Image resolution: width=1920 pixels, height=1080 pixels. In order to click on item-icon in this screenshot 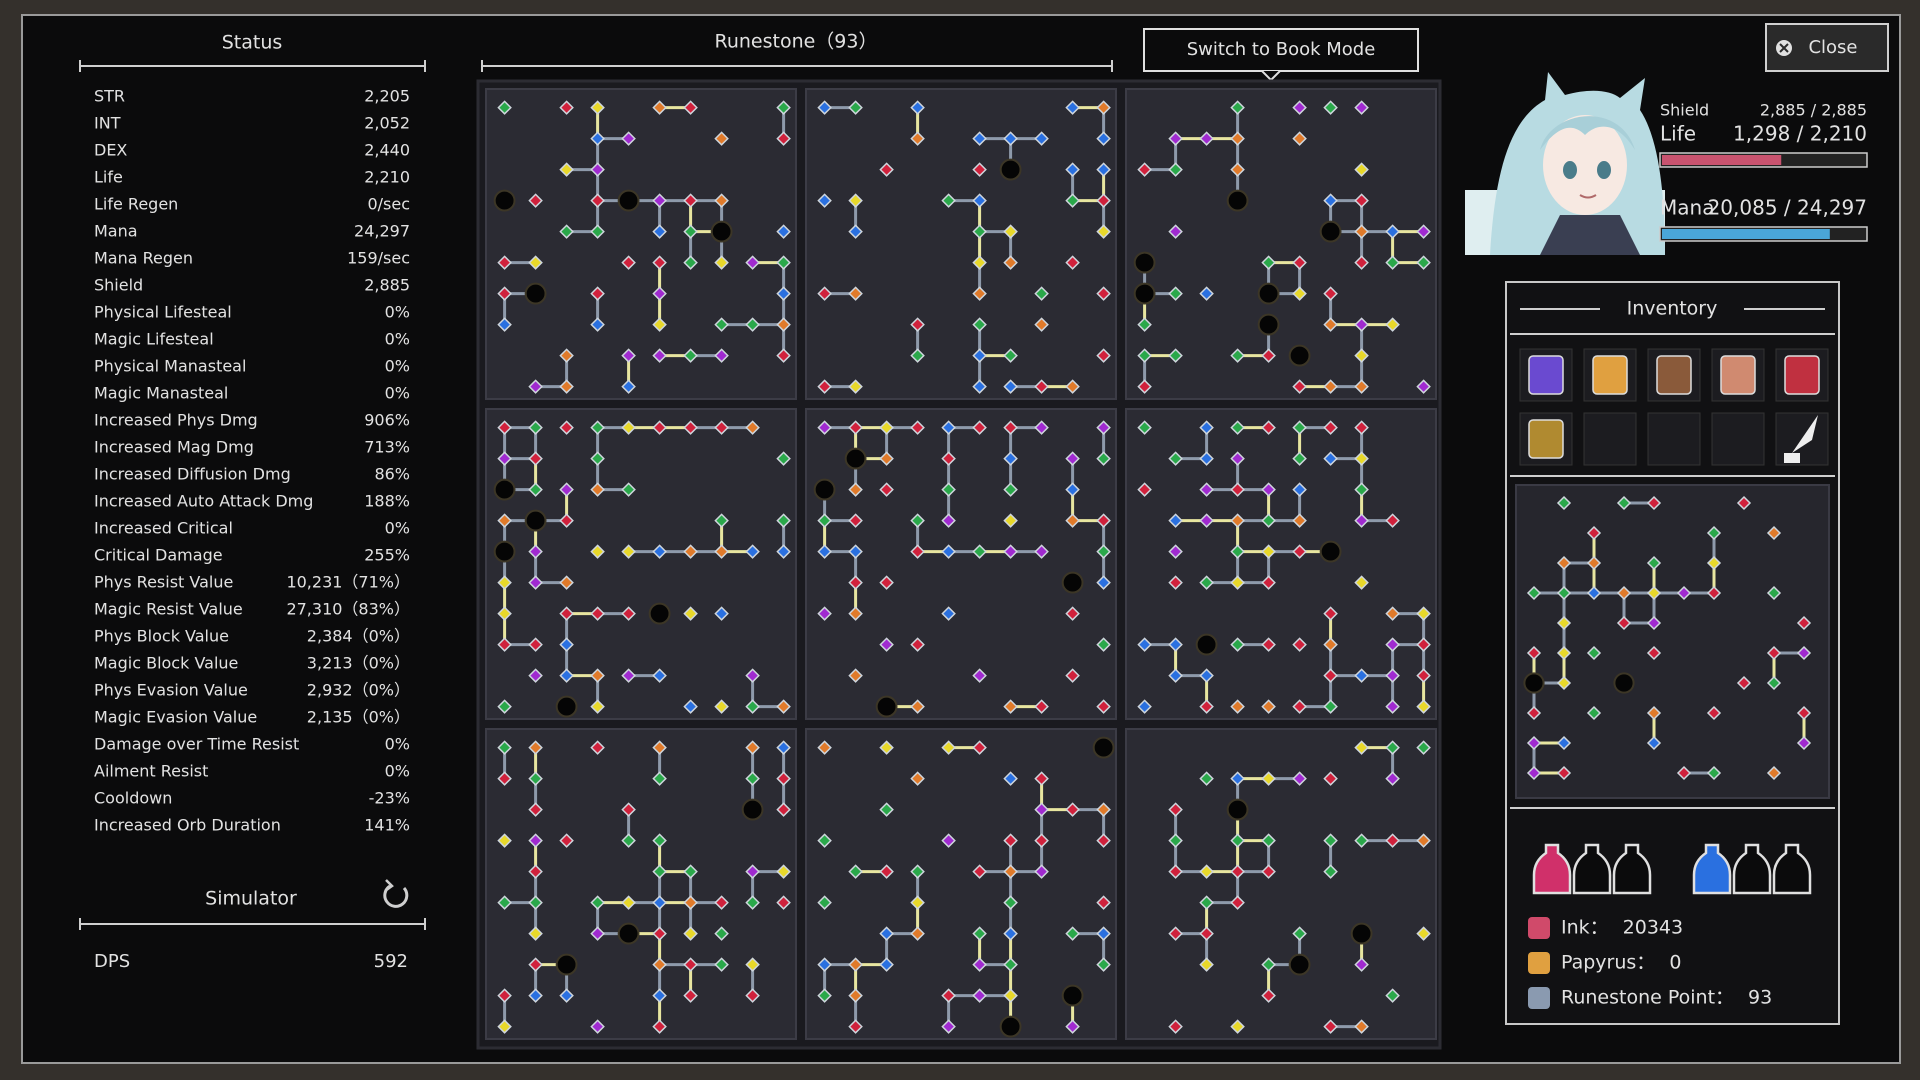, I will do `click(1546, 439)`.